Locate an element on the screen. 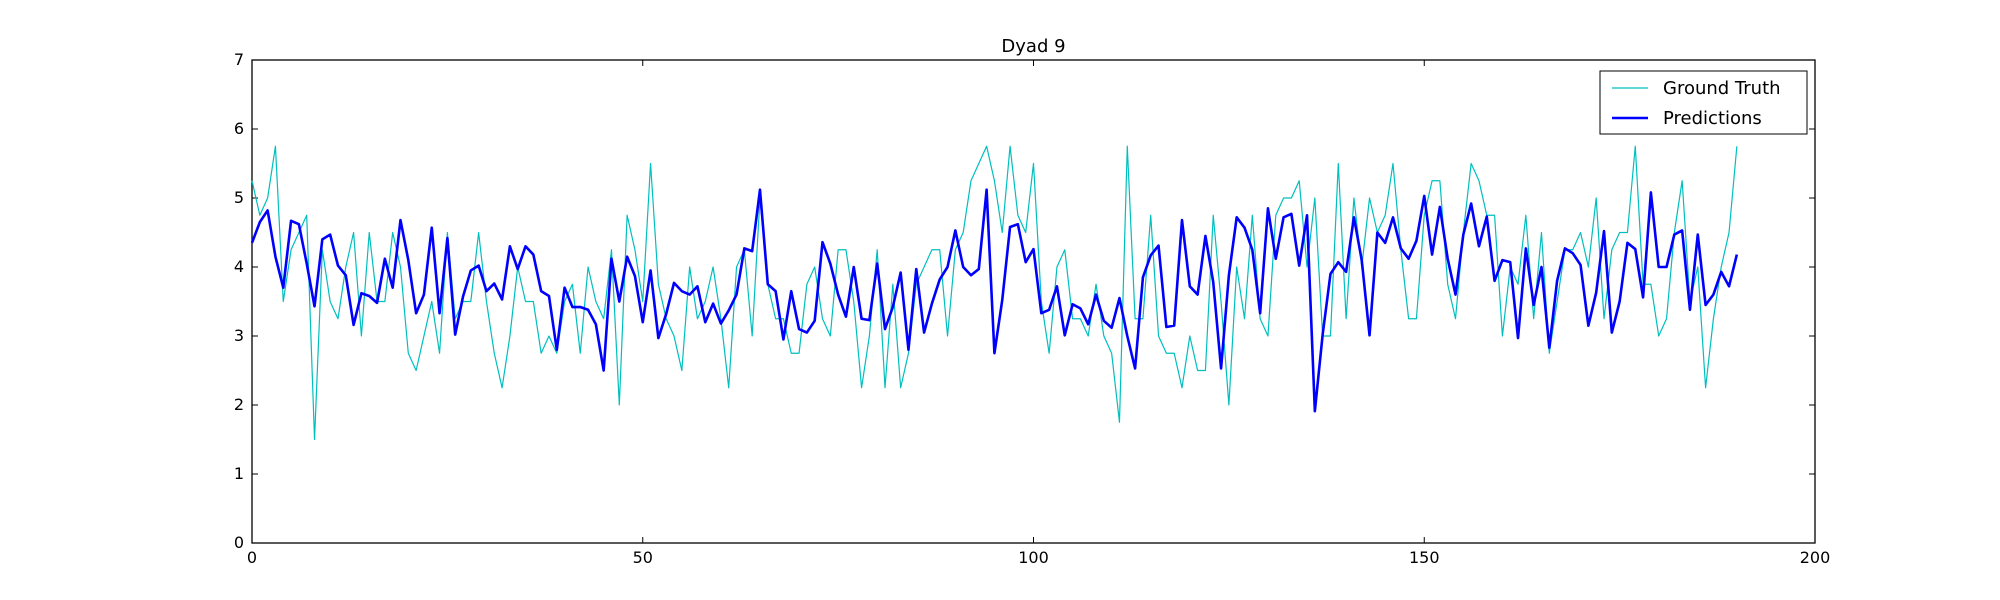 The height and width of the screenshot is (600, 2000). y-tick-label: 5 is located at coordinates (239, 197).